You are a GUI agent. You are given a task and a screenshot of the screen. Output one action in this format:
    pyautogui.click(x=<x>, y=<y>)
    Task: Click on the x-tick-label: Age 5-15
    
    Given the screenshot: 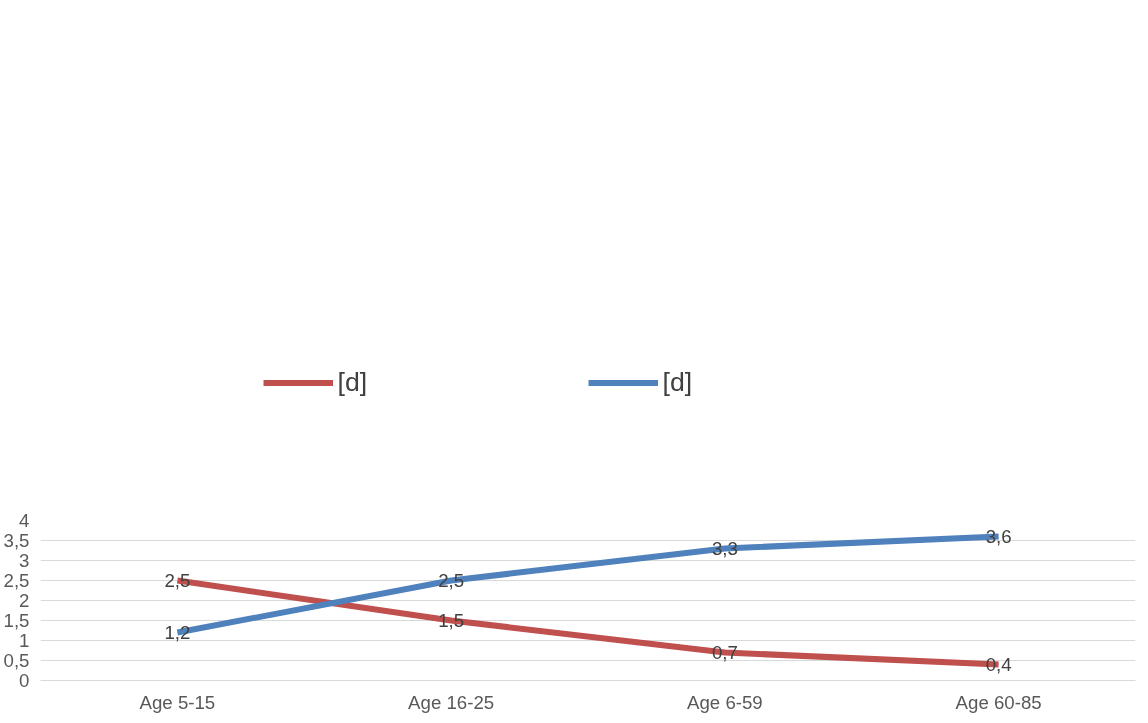 What is the action you would take?
    pyautogui.click(x=177, y=702)
    